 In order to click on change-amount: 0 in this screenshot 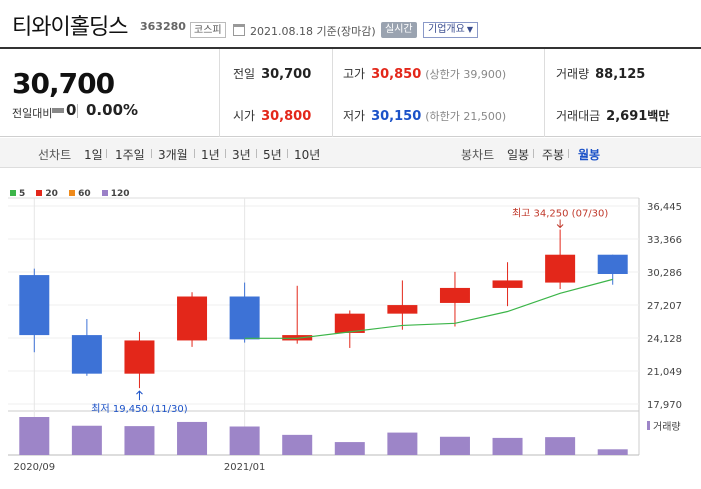, I will do `click(71, 110)`.